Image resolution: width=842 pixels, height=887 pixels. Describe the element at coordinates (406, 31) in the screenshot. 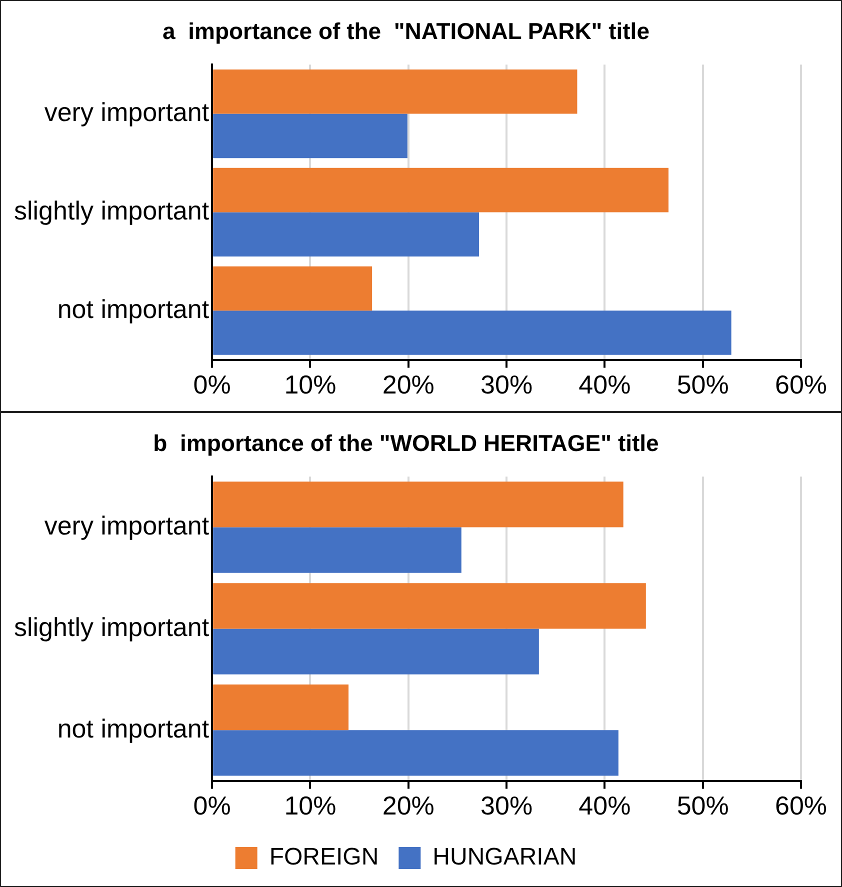

I see `chart-title: a importance of the "NATIONAL PARK" title` at that location.